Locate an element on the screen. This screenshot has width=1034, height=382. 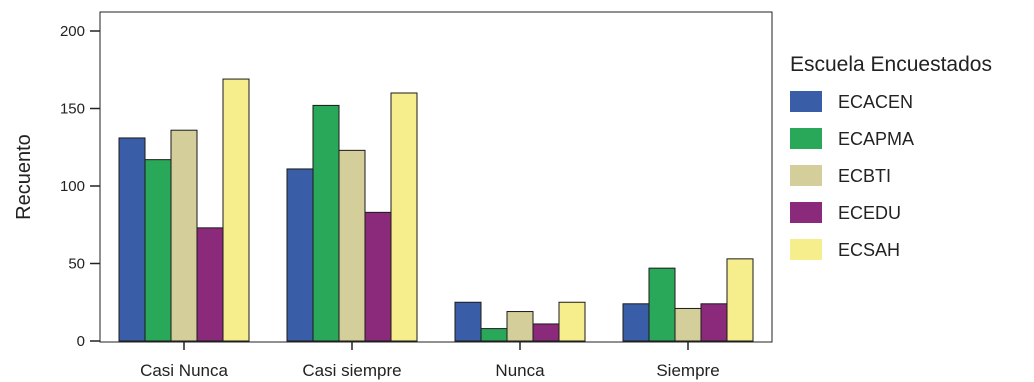
legend-swatch-ecsah is located at coordinates (806, 249).